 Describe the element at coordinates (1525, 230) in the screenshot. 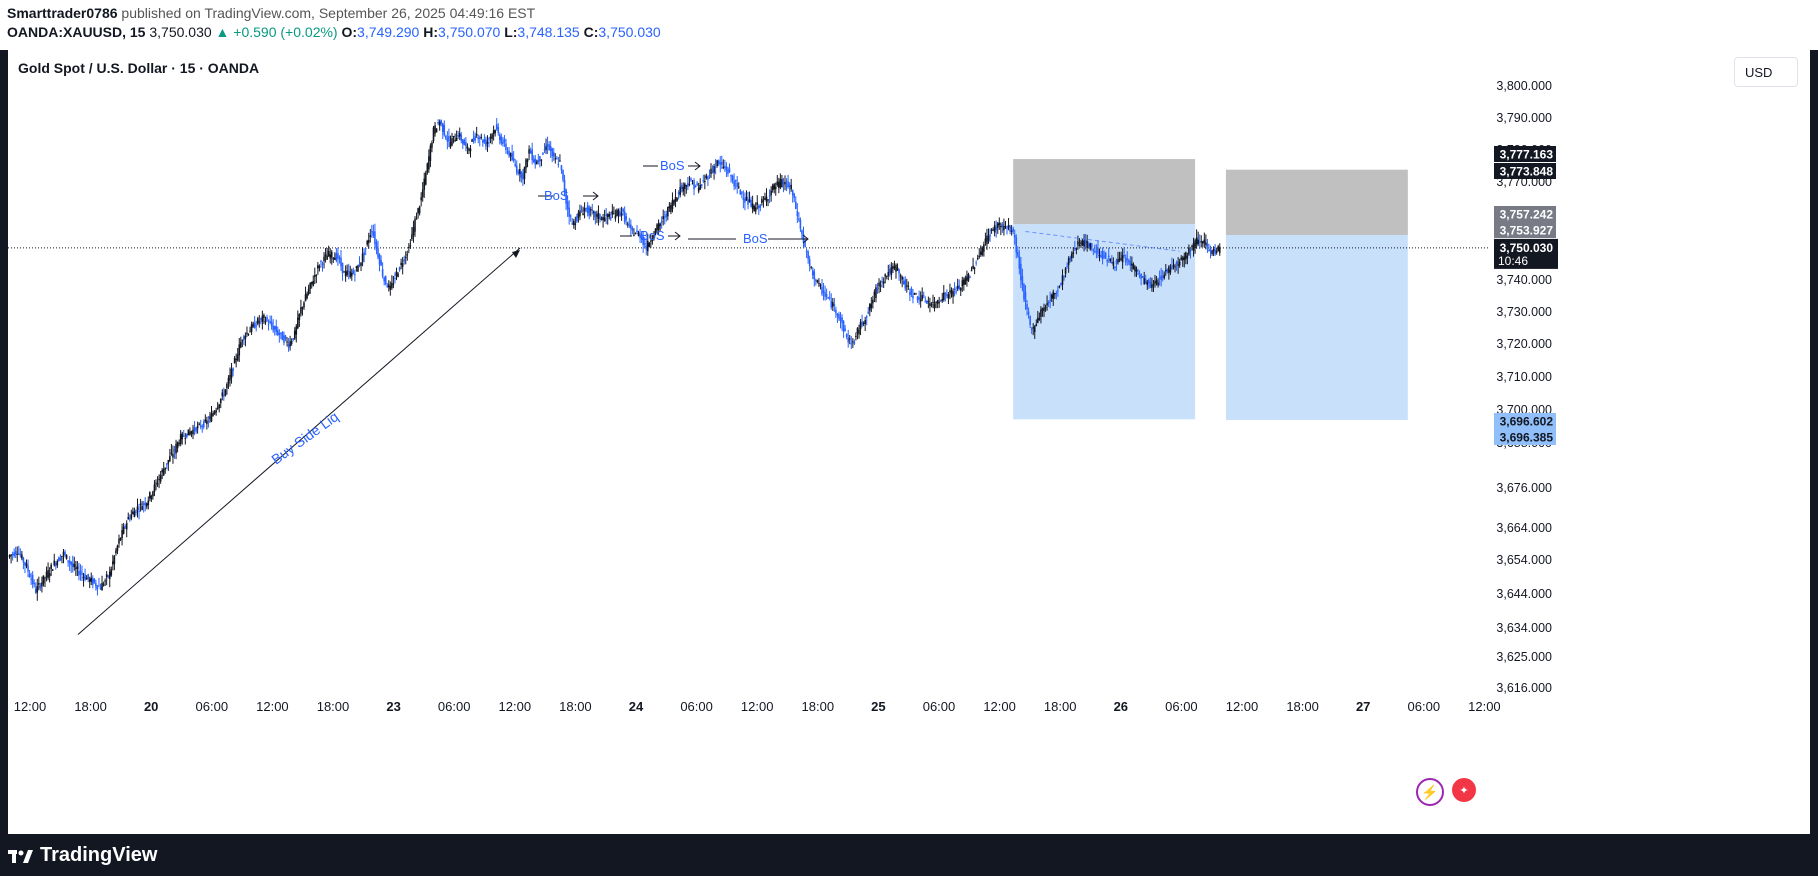

I see `price-badge: 3,753.927` at that location.